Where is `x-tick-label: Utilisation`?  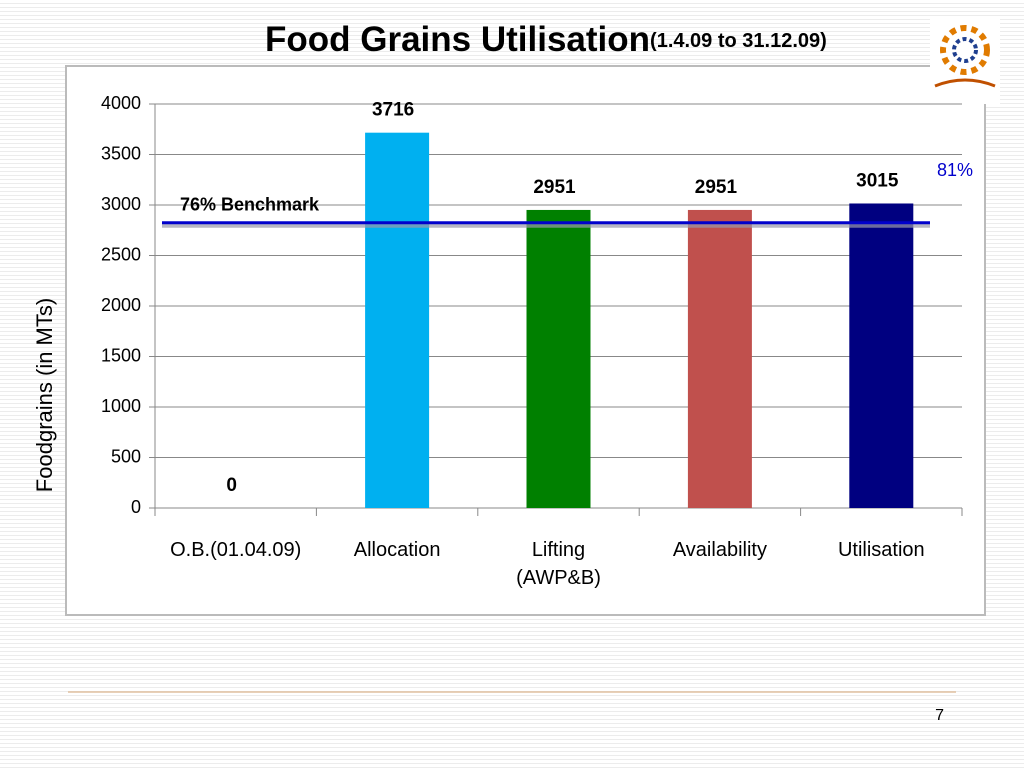
x-tick-label: Utilisation is located at coordinates (881, 550).